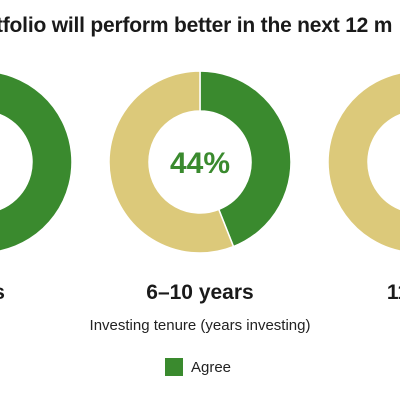 This screenshot has width=400, height=400. Describe the element at coordinates (393, 292) in the screenshot. I see `tenure-label-right: 11` at that location.